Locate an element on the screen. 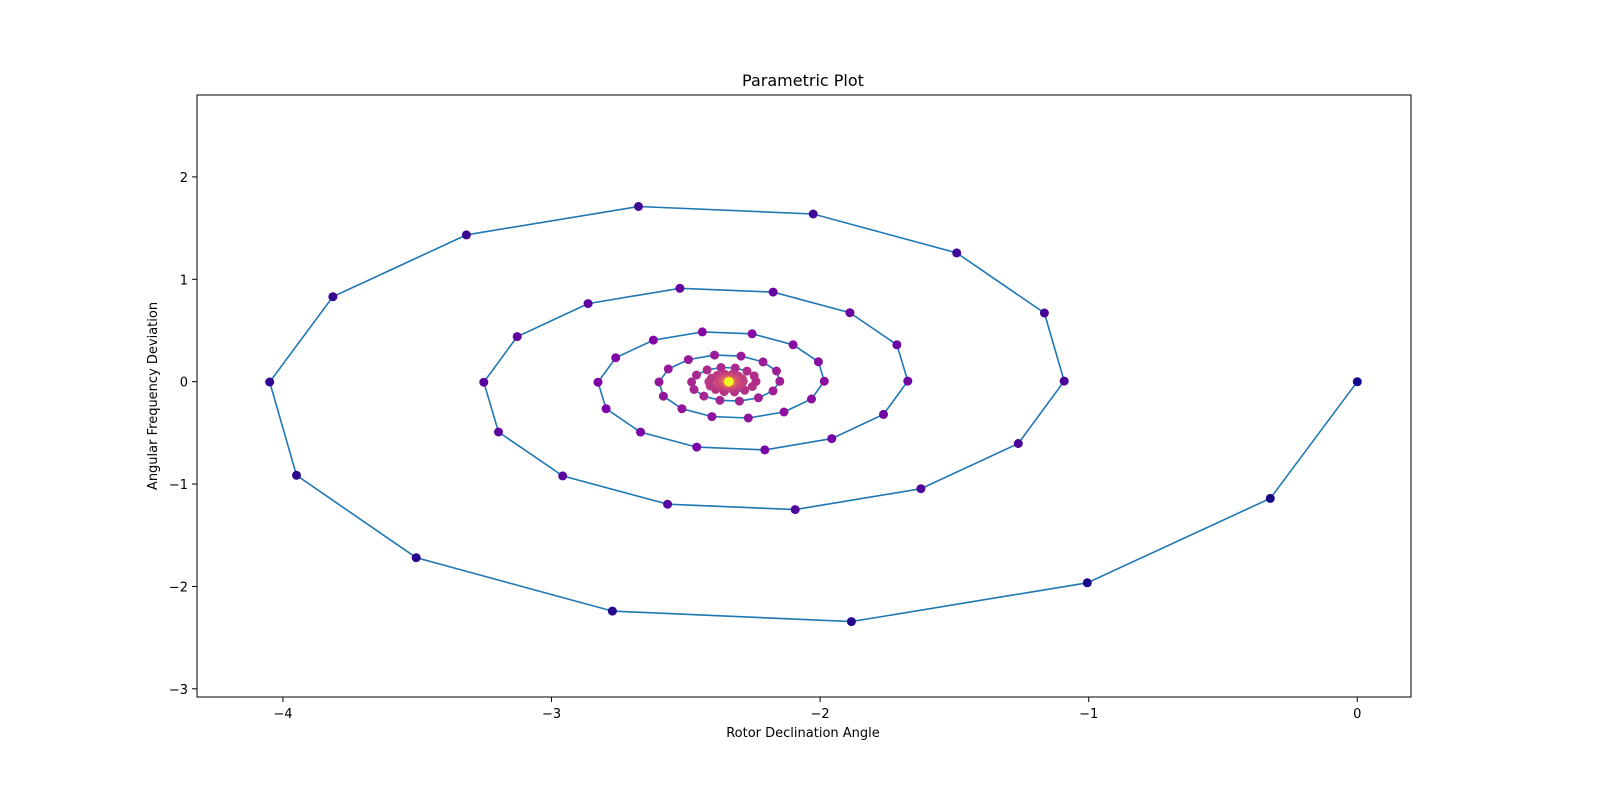 The height and width of the screenshot is (800, 1600). x-tick-label: −2 is located at coordinates (820, 714).